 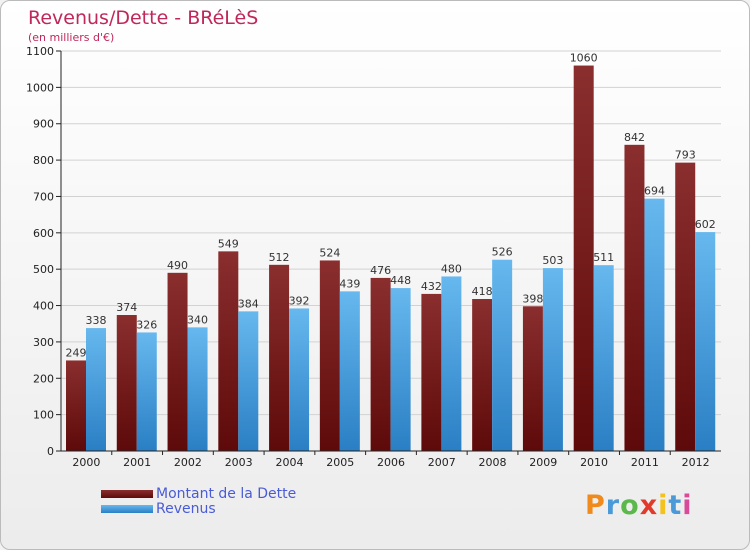 I want to click on y-tick-label: 600, so click(x=43, y=233).